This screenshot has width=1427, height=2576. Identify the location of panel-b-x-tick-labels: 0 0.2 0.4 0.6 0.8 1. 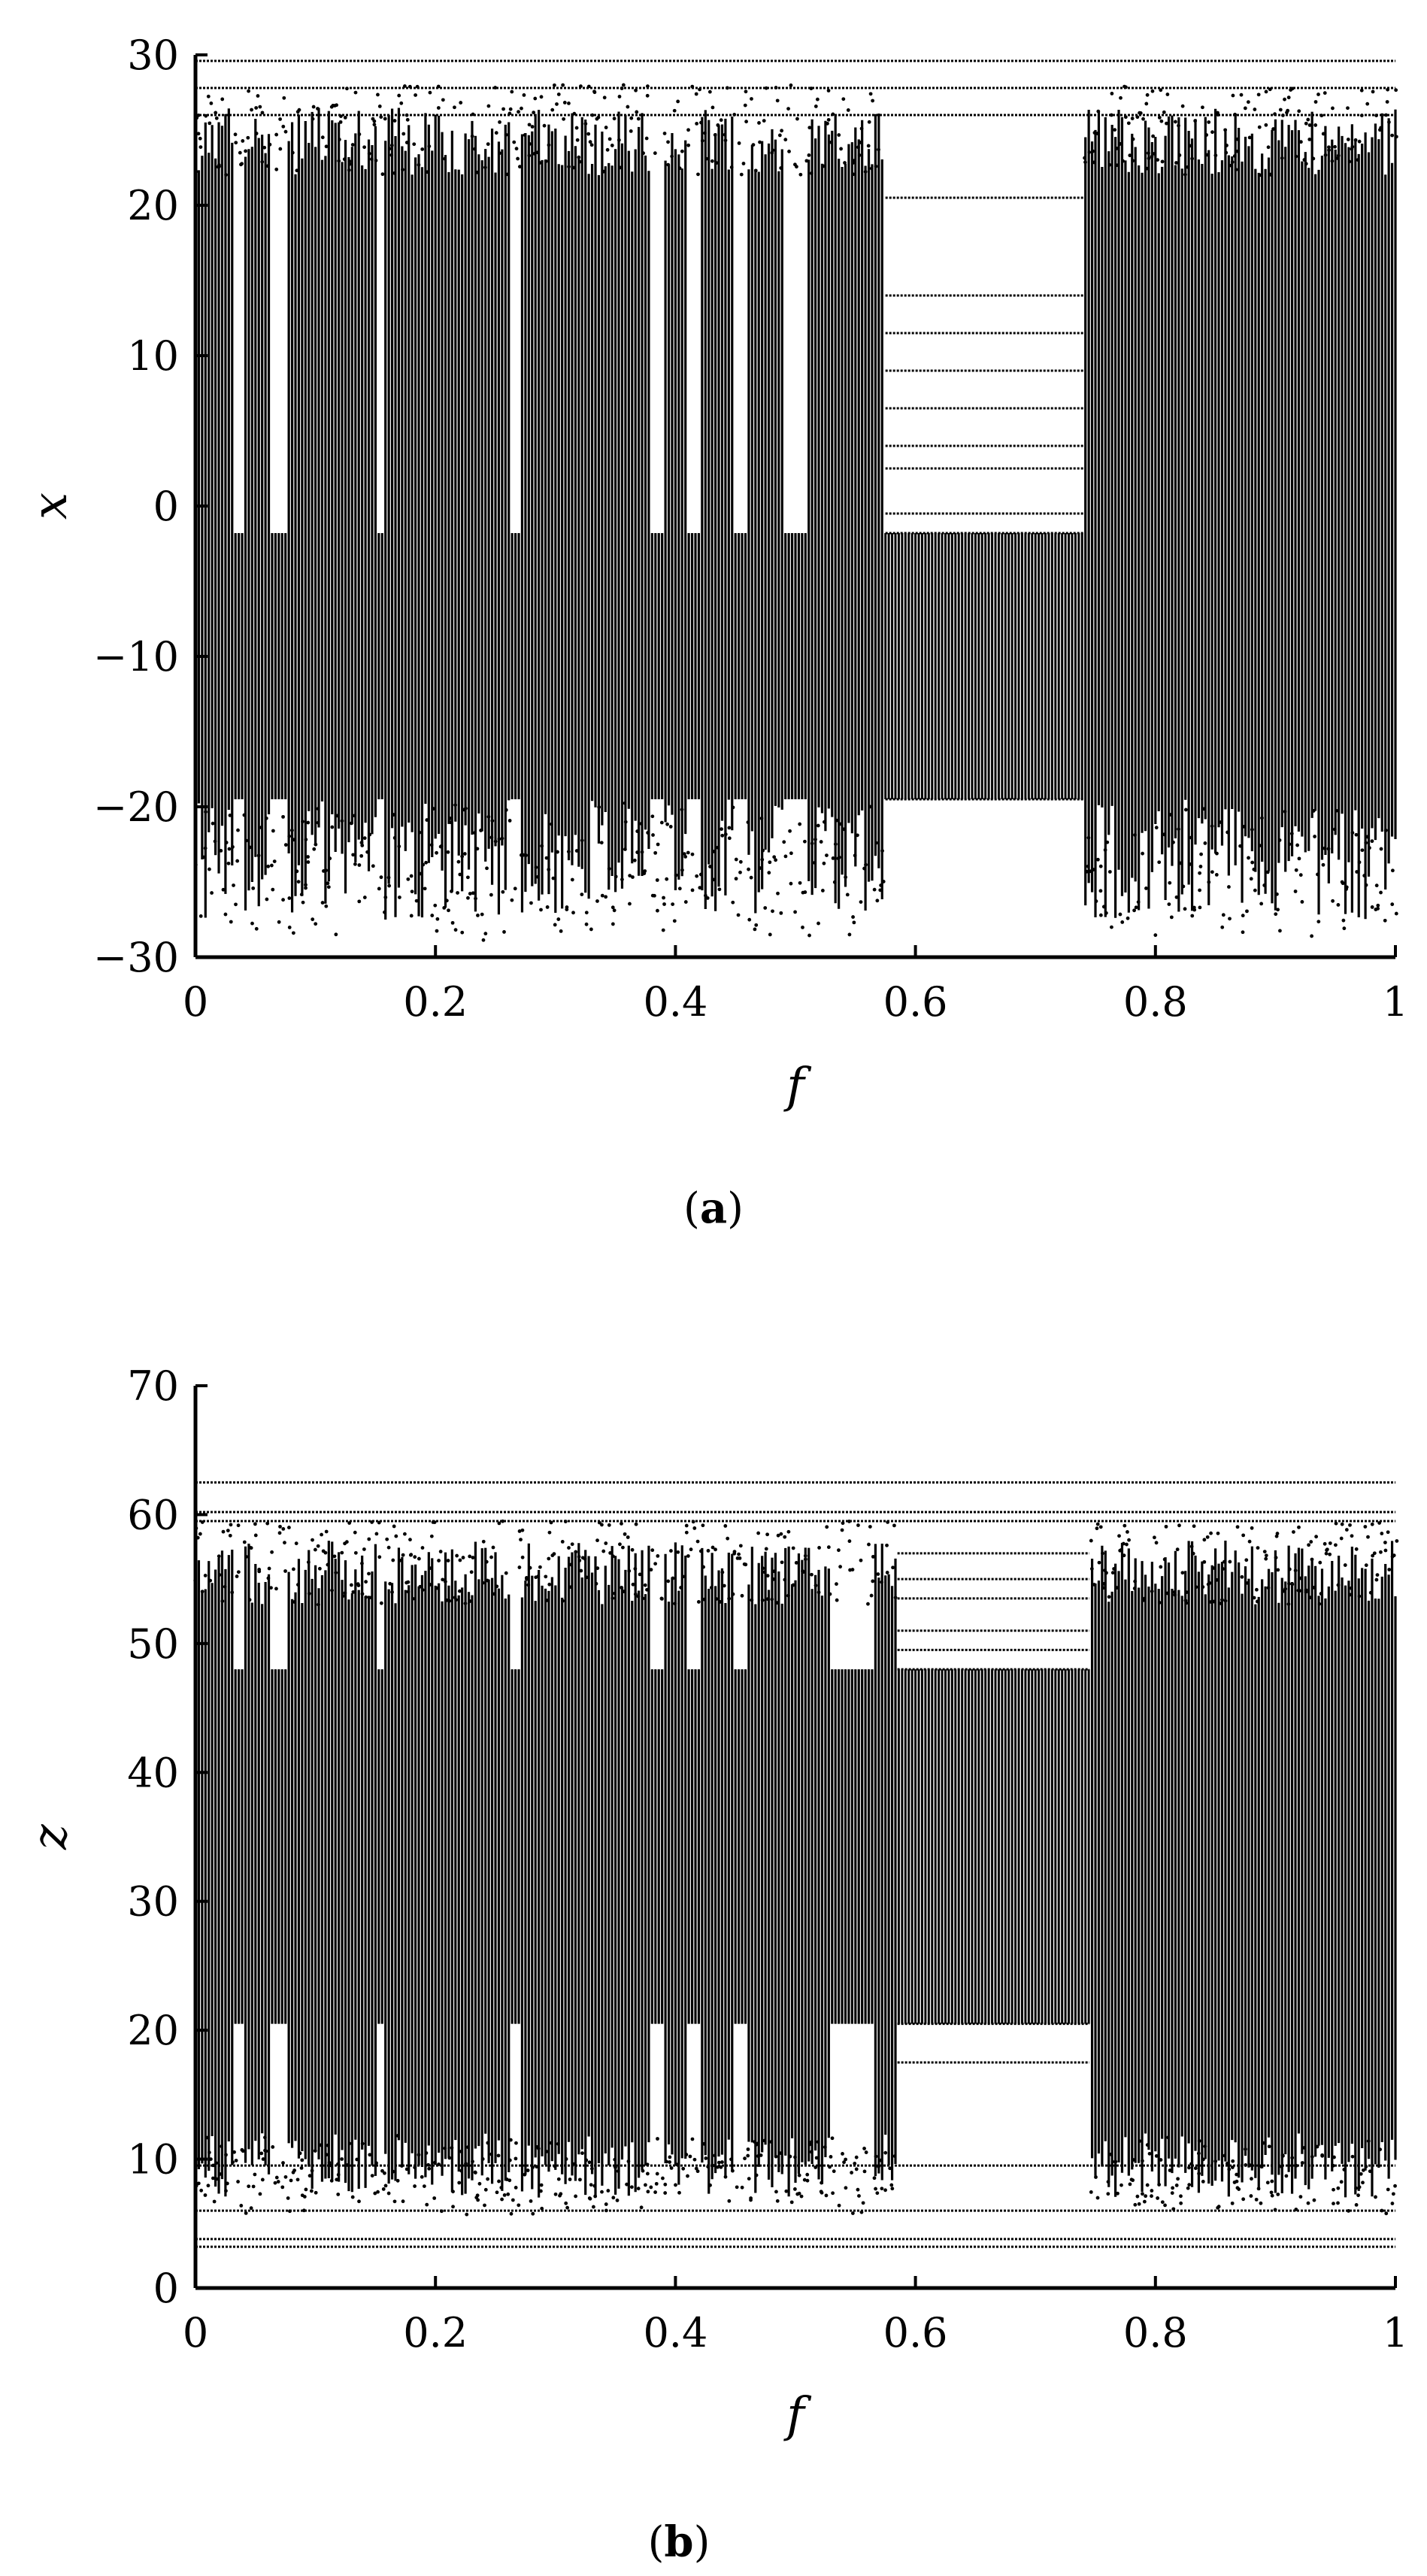
(796, 2332).